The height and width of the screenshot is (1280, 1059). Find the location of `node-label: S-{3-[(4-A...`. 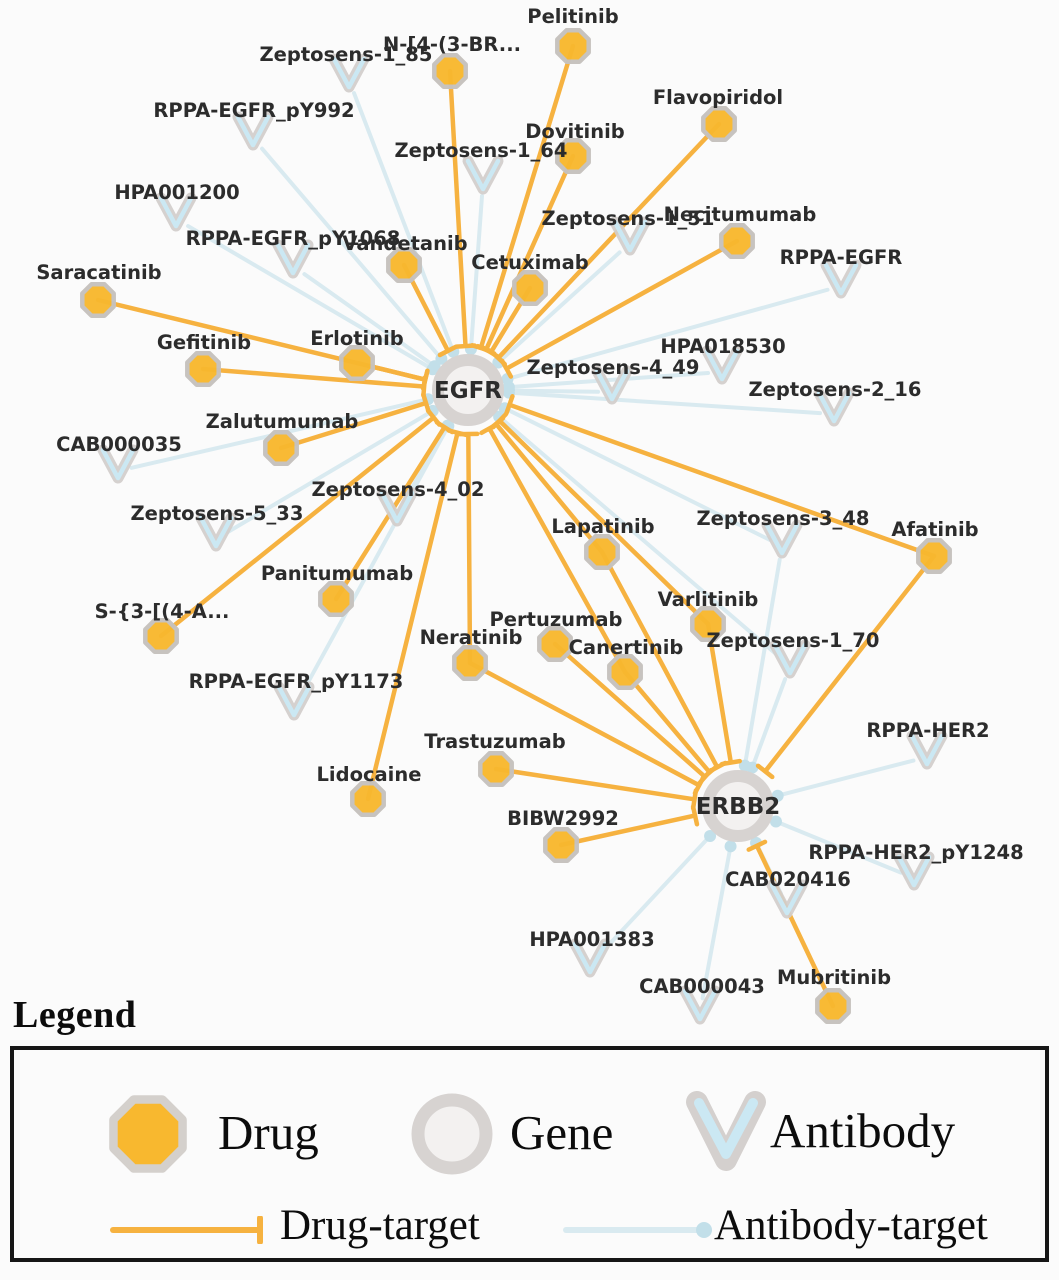

node-label: S-{3-[(4-A... is located at coordinates (162, 611).